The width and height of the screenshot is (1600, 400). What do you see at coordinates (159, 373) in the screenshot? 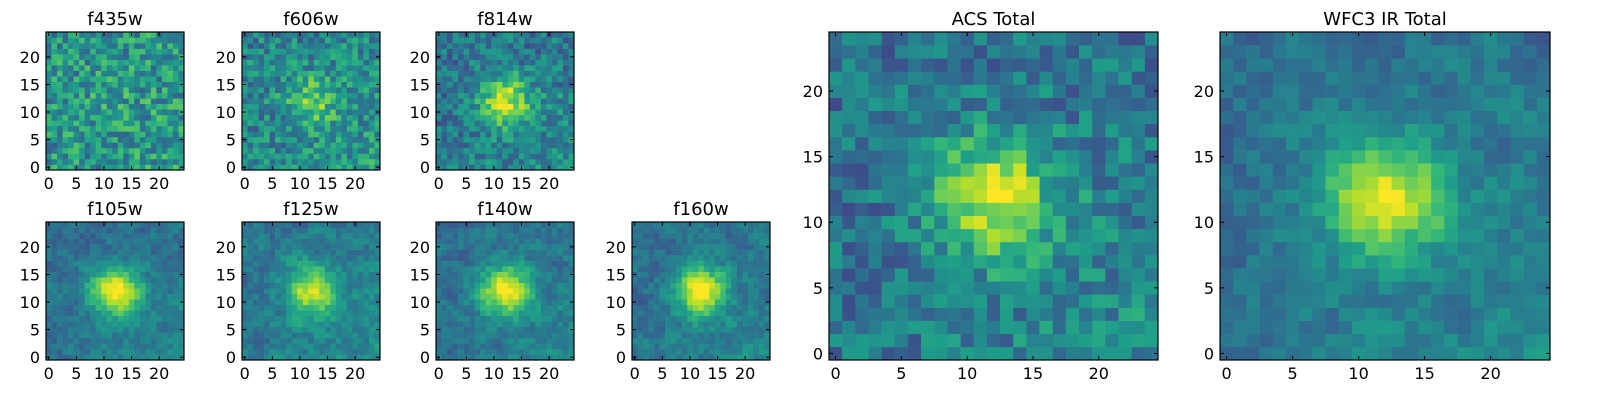
I see `x-tick-label: 20` at bounding box center [159, 373].